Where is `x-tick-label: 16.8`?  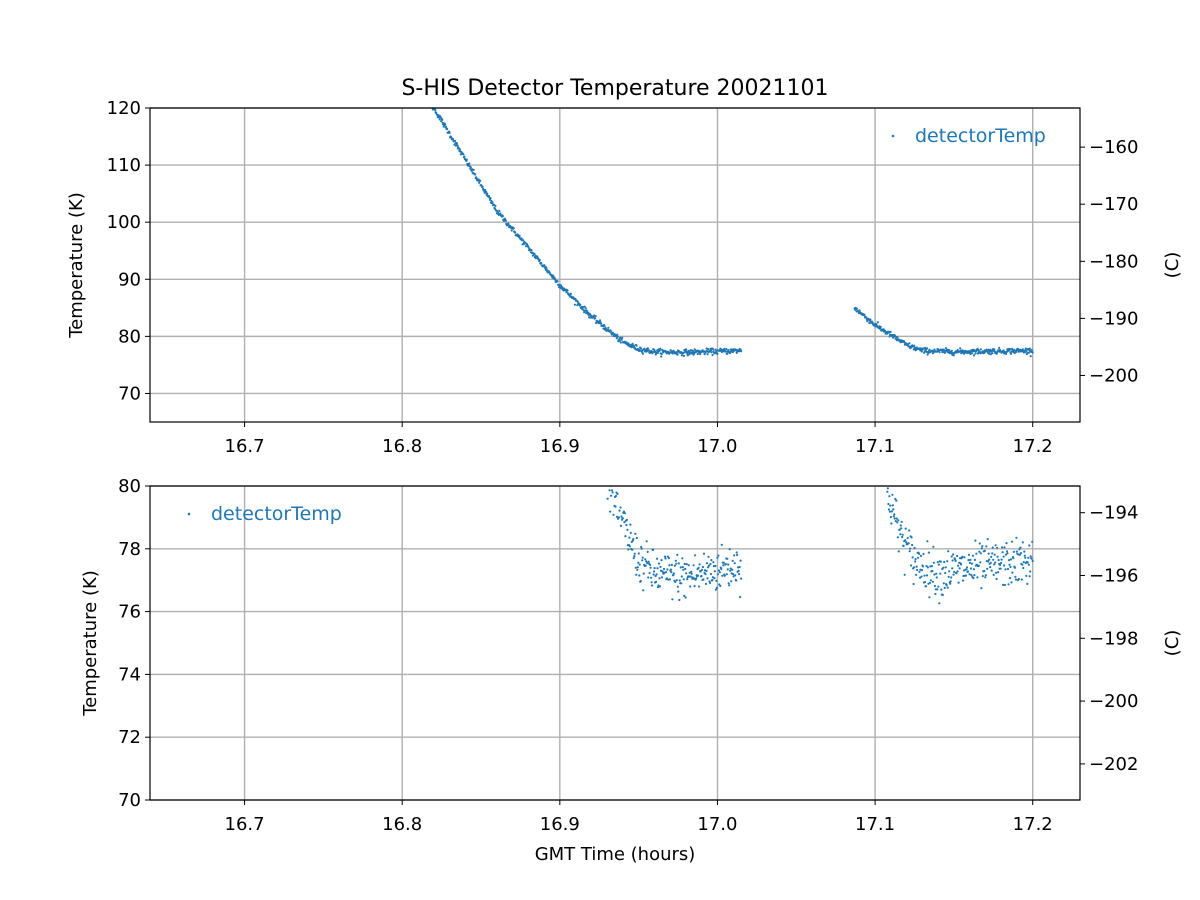
x-tick-label: 16.8 is located at coordinates (402, 824).